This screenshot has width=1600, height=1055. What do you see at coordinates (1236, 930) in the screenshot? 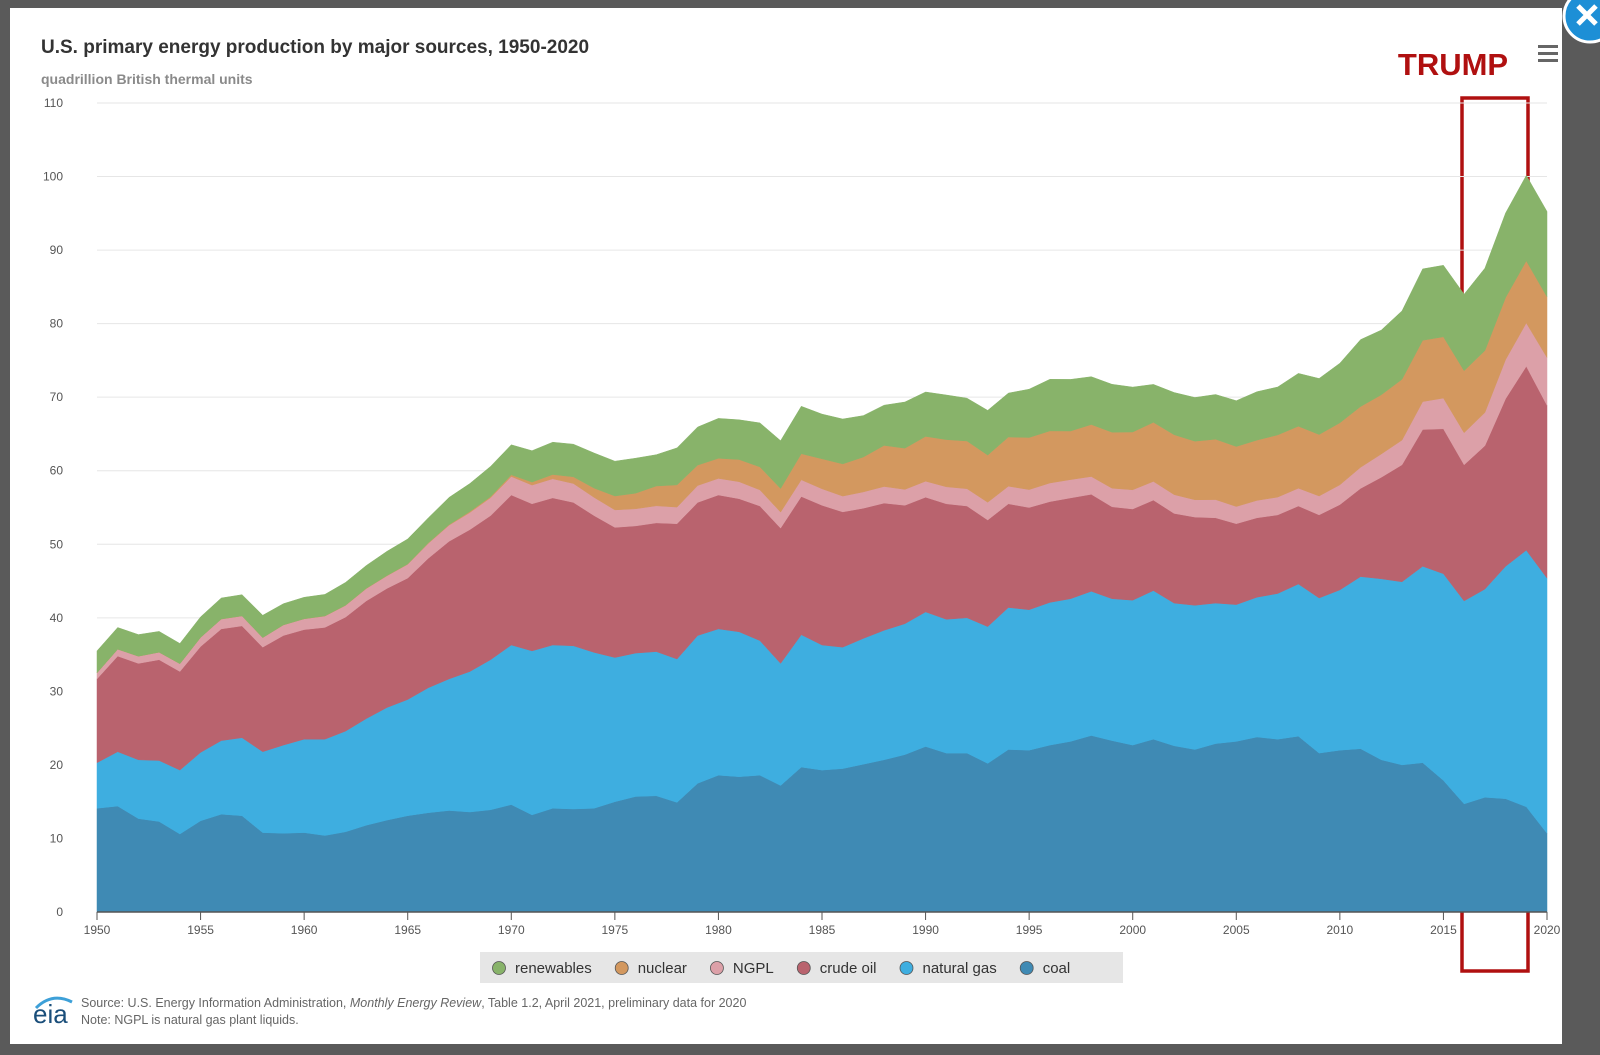
I see `x-tick-label: 2005` at bounding box center [1236, 930].